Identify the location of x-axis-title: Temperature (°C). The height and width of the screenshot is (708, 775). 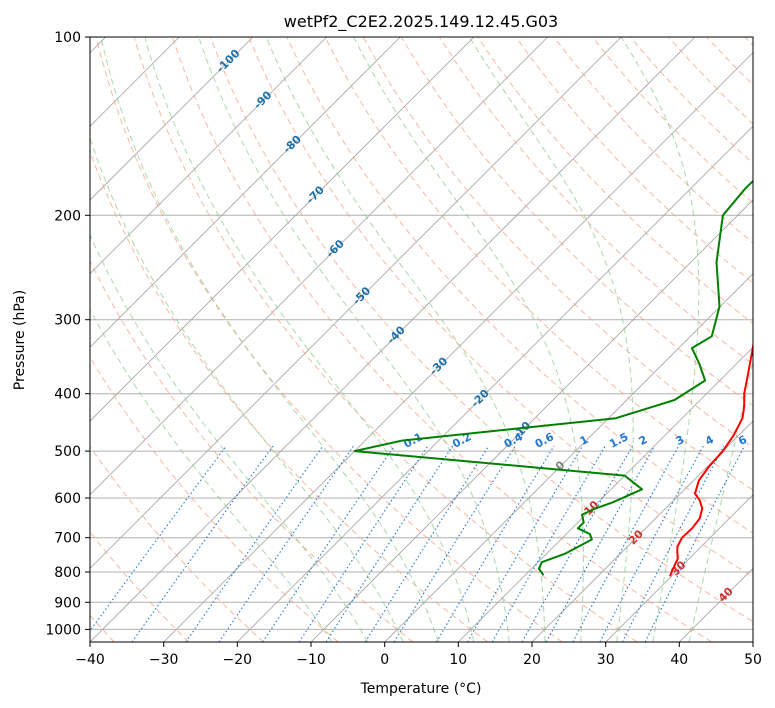
(421, 689).